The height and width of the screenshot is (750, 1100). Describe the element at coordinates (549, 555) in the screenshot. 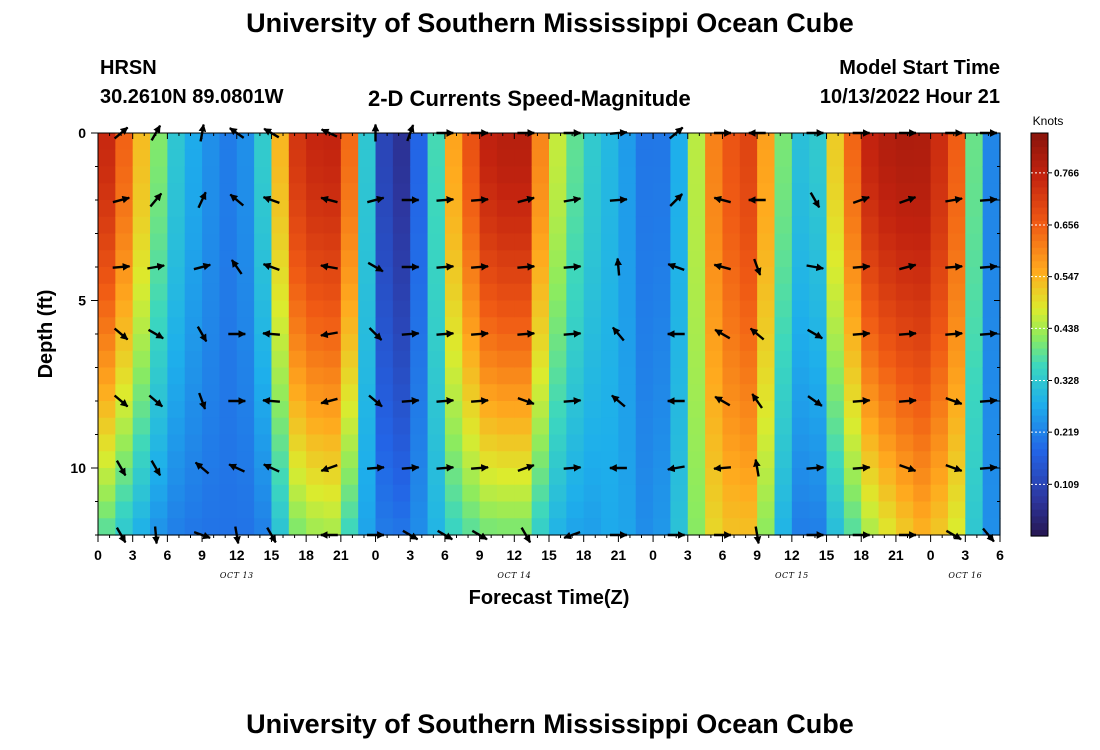

I see `x-tick-label: 15` at that location.